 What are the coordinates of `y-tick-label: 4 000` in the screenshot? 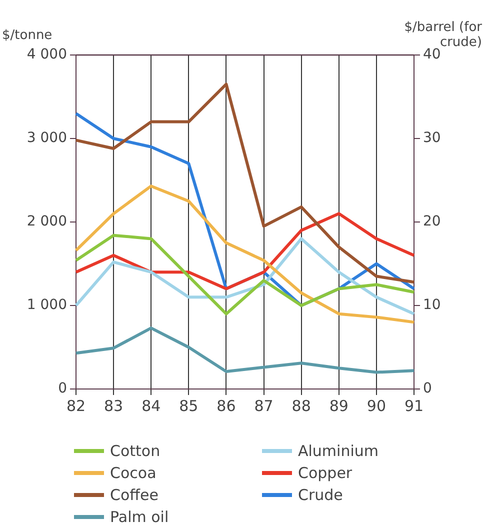 It's located at (46, 54).